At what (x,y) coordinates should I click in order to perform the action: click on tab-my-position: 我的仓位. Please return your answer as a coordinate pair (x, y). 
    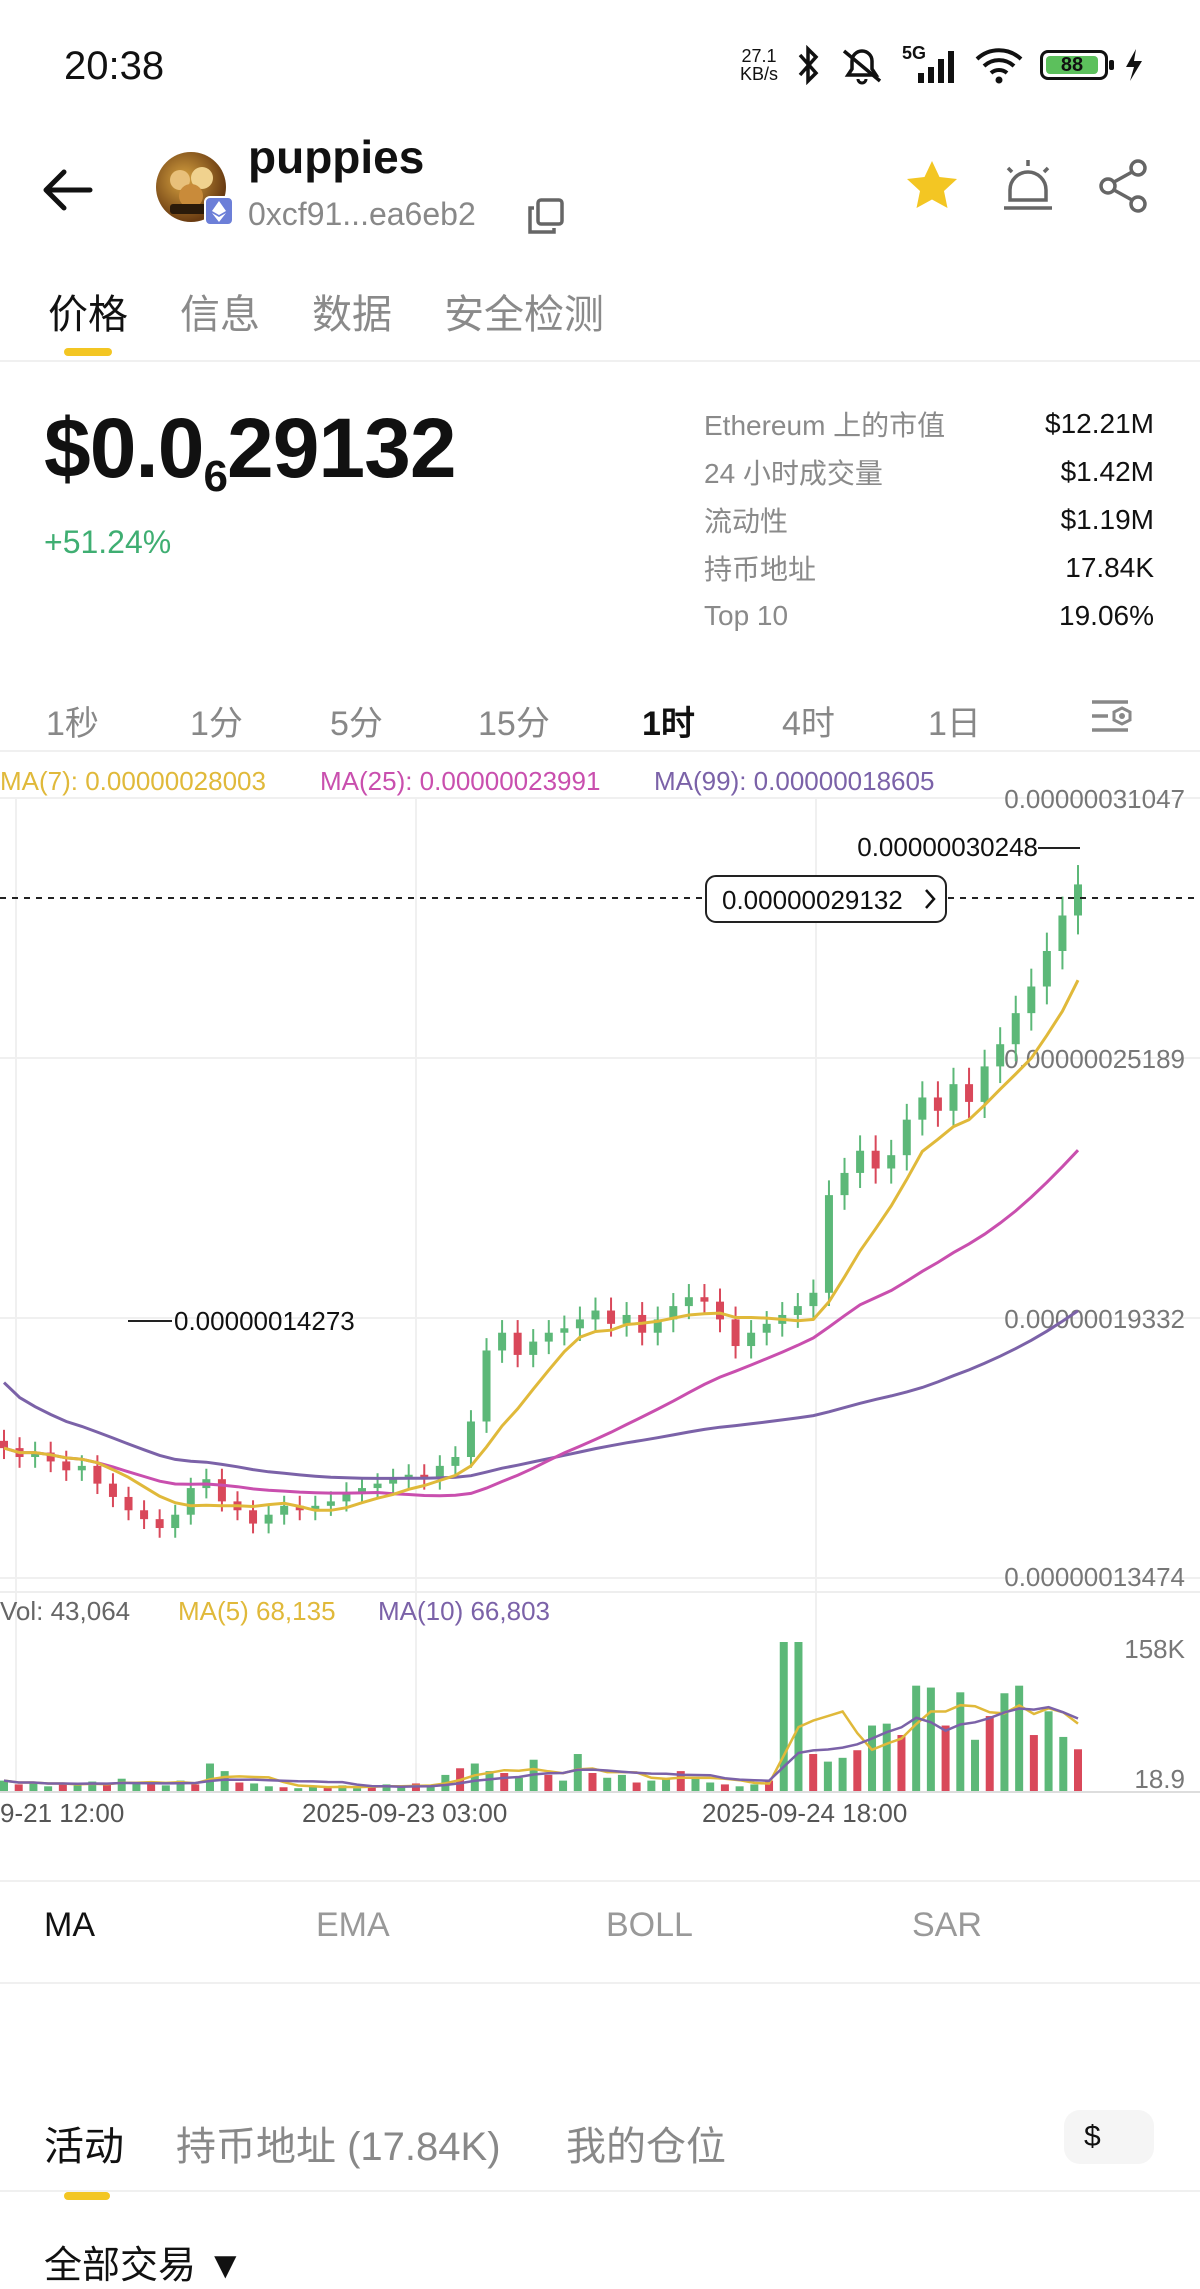
    Looking at the image, I should click on (646, 2147).